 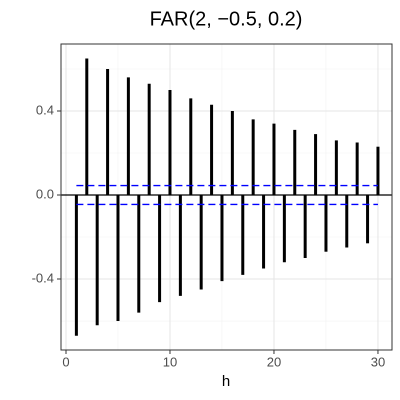 I want to click on y-tick-label: 0.0, so click(x=45, y=193).